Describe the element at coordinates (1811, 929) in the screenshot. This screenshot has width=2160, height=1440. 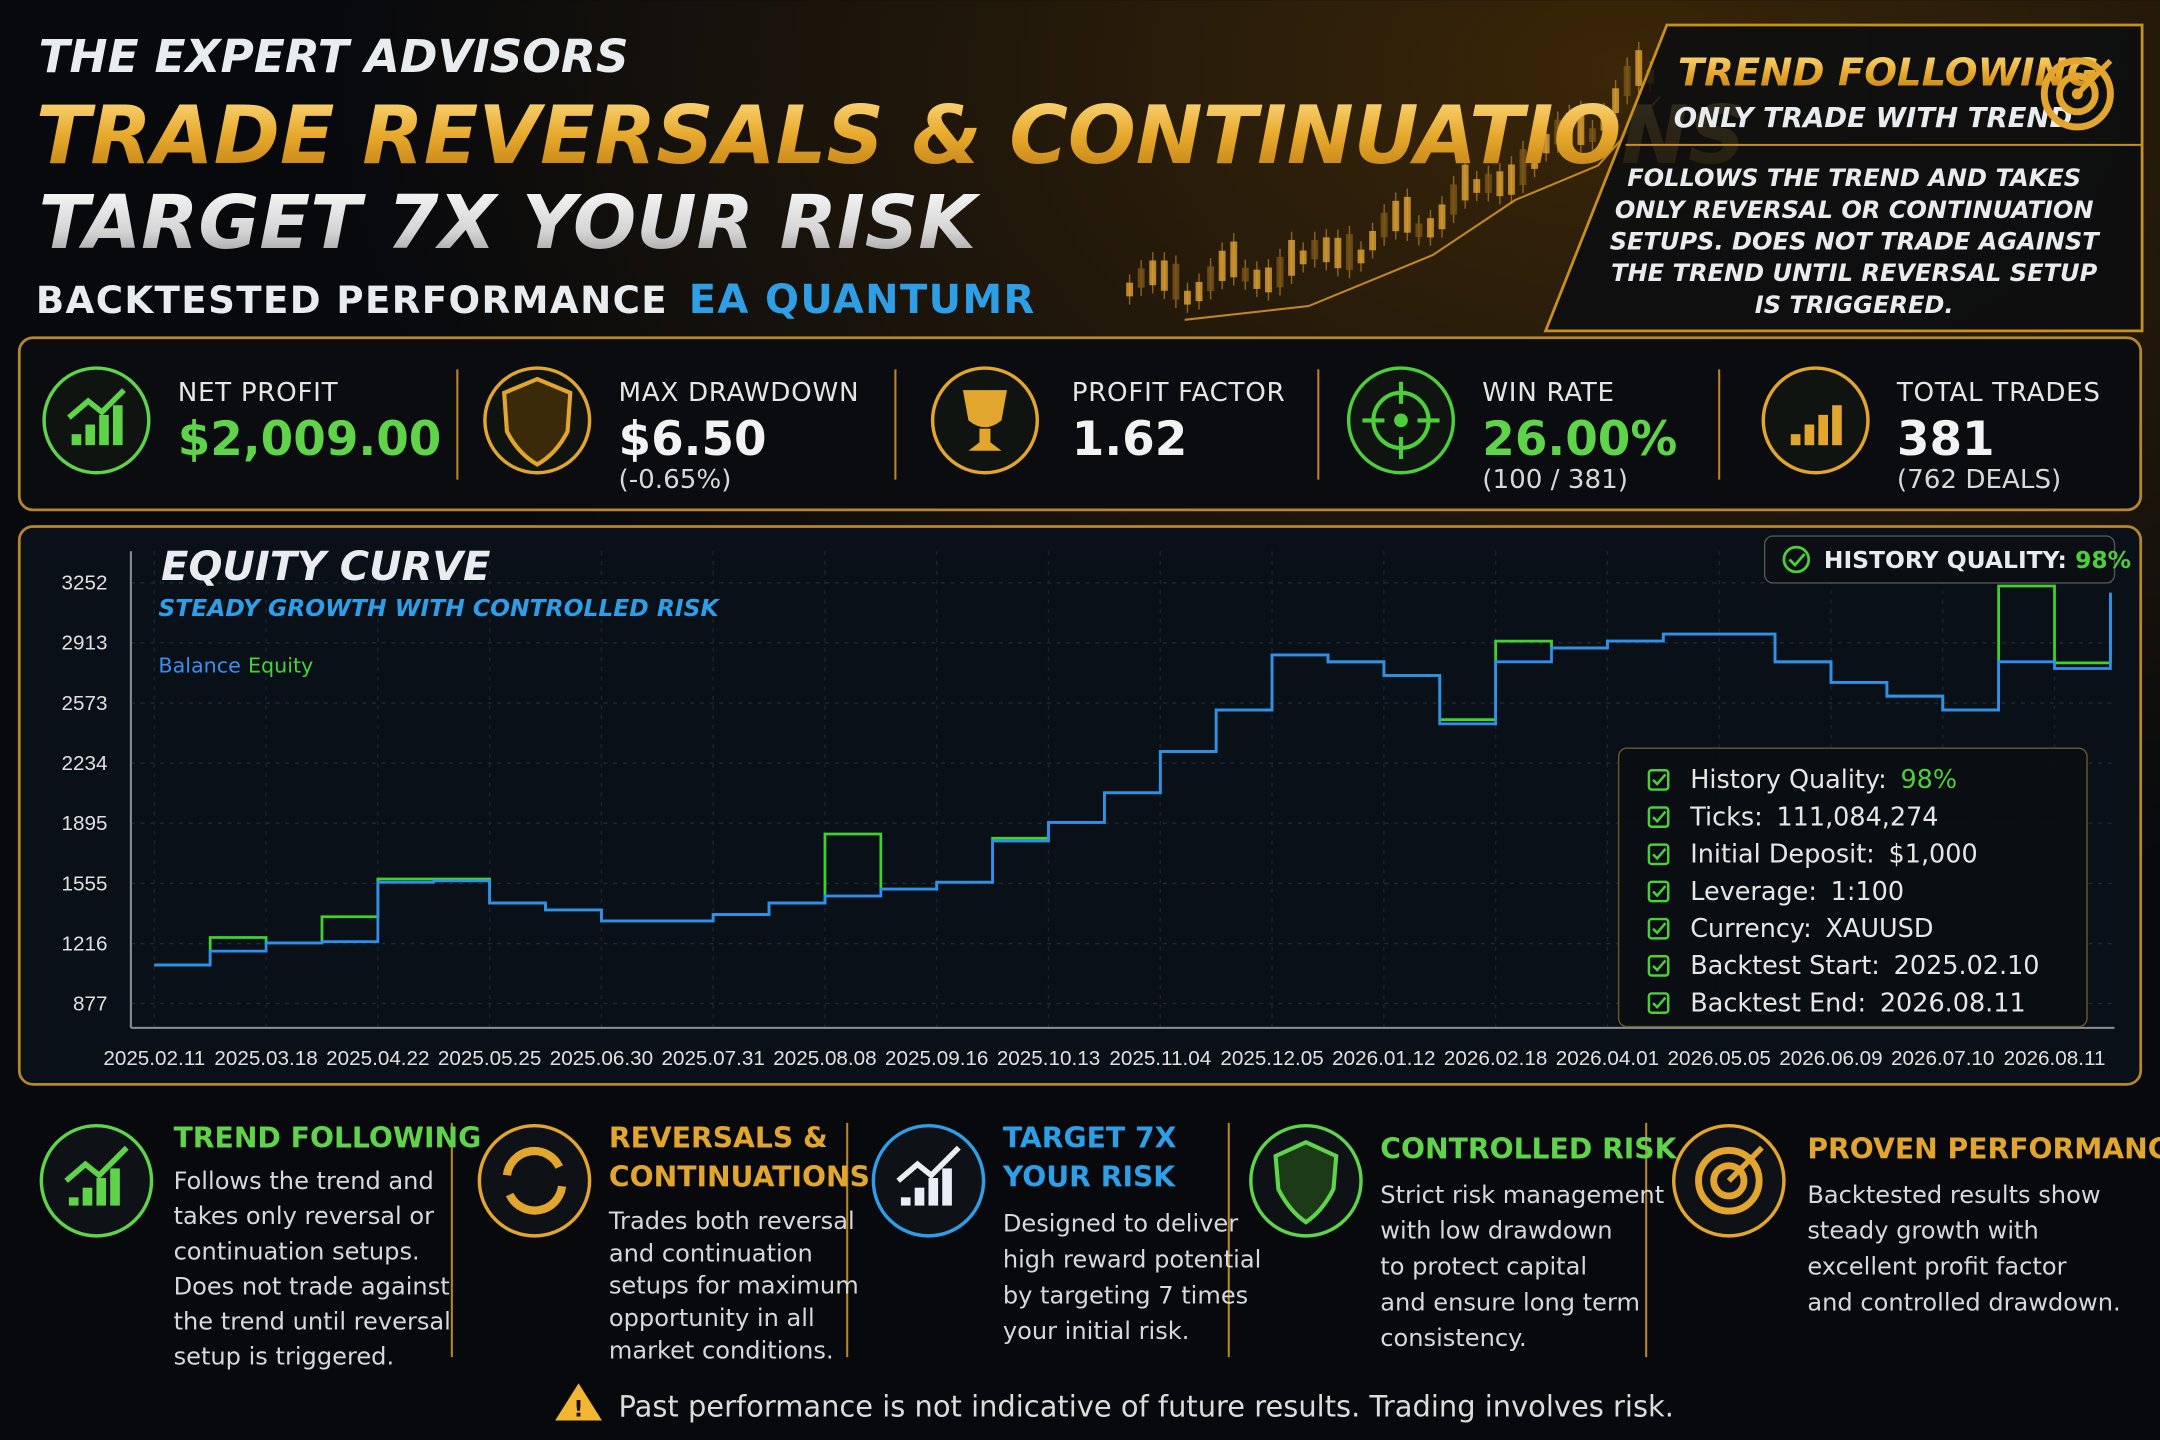
I see `info-row: Currency: XAUUSD` at that location.